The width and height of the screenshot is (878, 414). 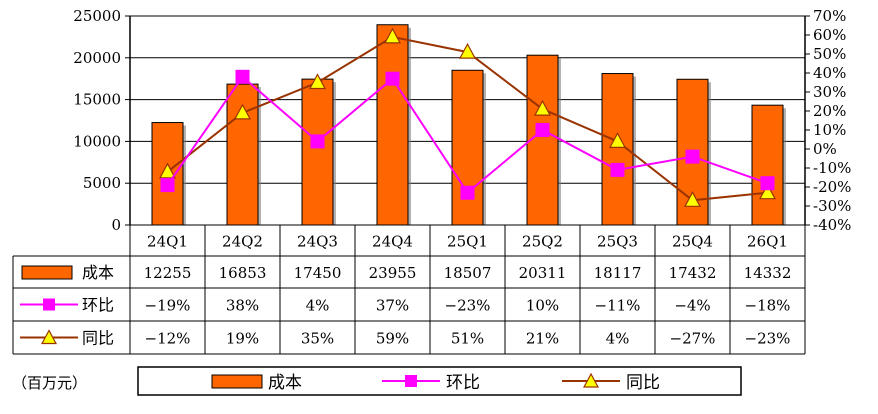 I want to click on unit-label: （百万元）, so click(x=49, y=383).